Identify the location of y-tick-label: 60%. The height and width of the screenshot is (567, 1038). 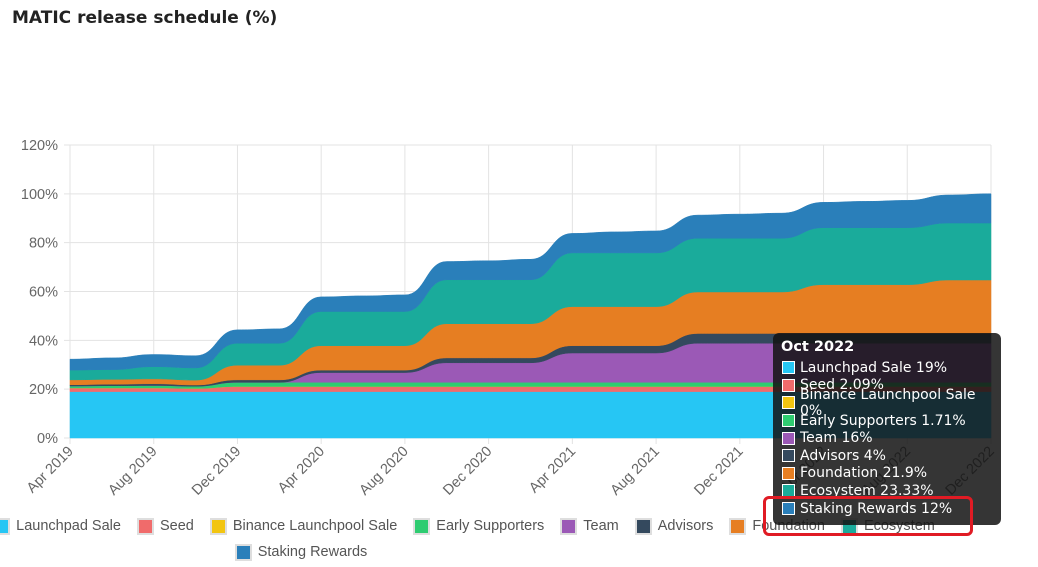
(43, 293).